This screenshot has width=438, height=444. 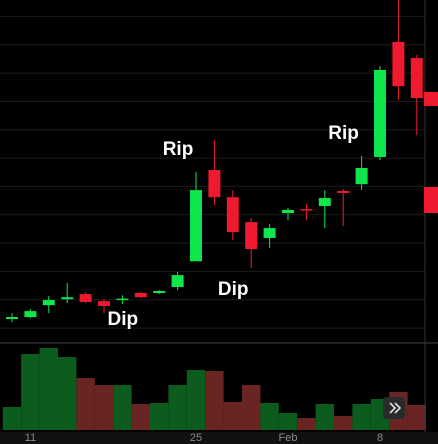 I want to click on x-tick-label: 25, so click(x=196, y=438).